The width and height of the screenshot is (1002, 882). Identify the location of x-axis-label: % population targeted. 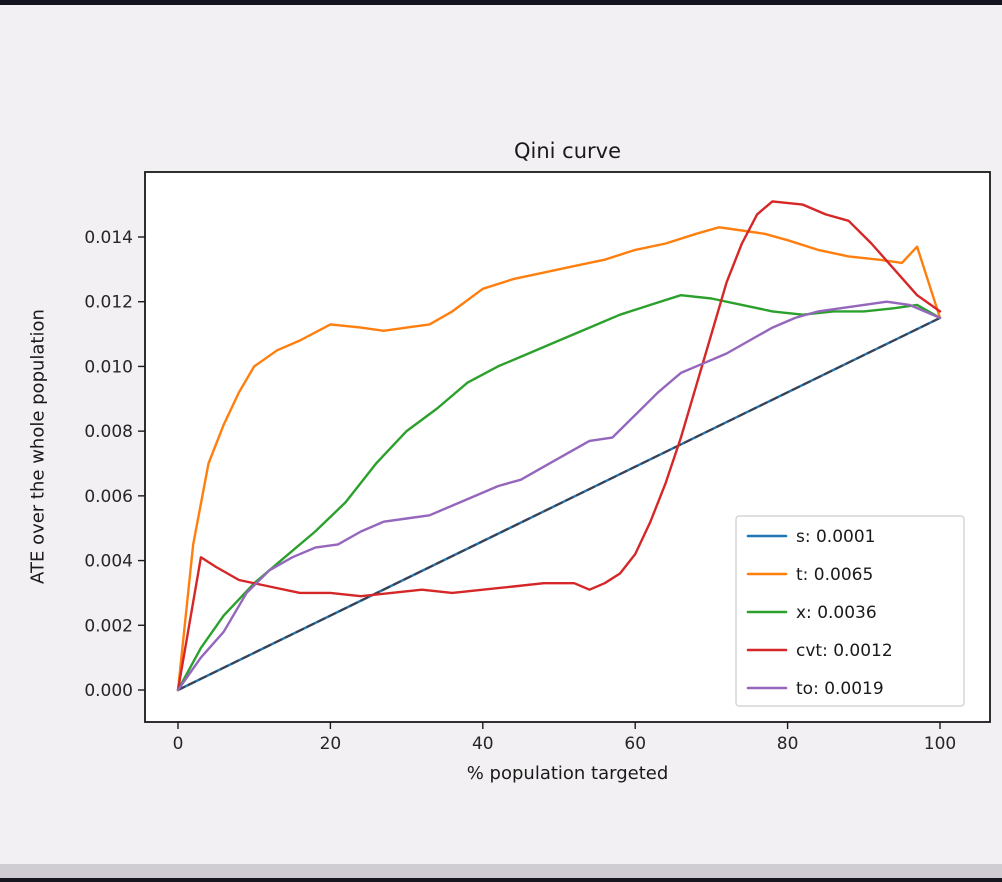
(567, 773).